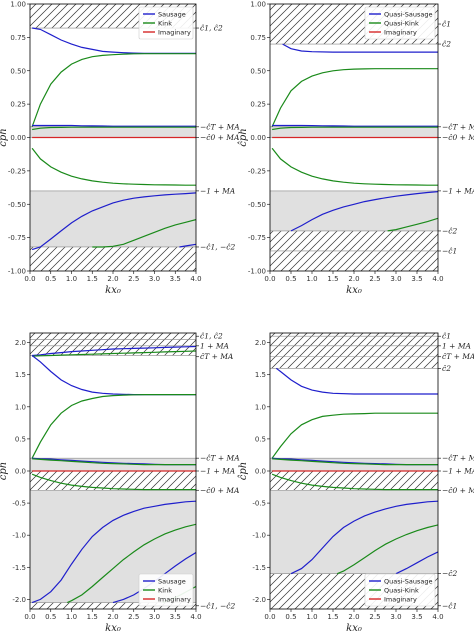  I want to click on y-tick-label: 0.75, so click(18, 38).